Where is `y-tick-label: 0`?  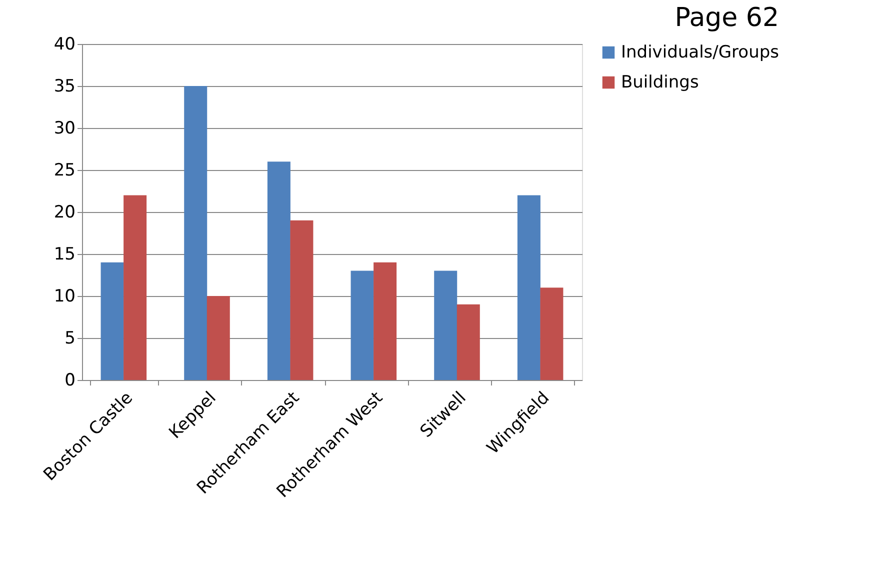
y-tick-label: 0 is located at coordinates (70, 380).